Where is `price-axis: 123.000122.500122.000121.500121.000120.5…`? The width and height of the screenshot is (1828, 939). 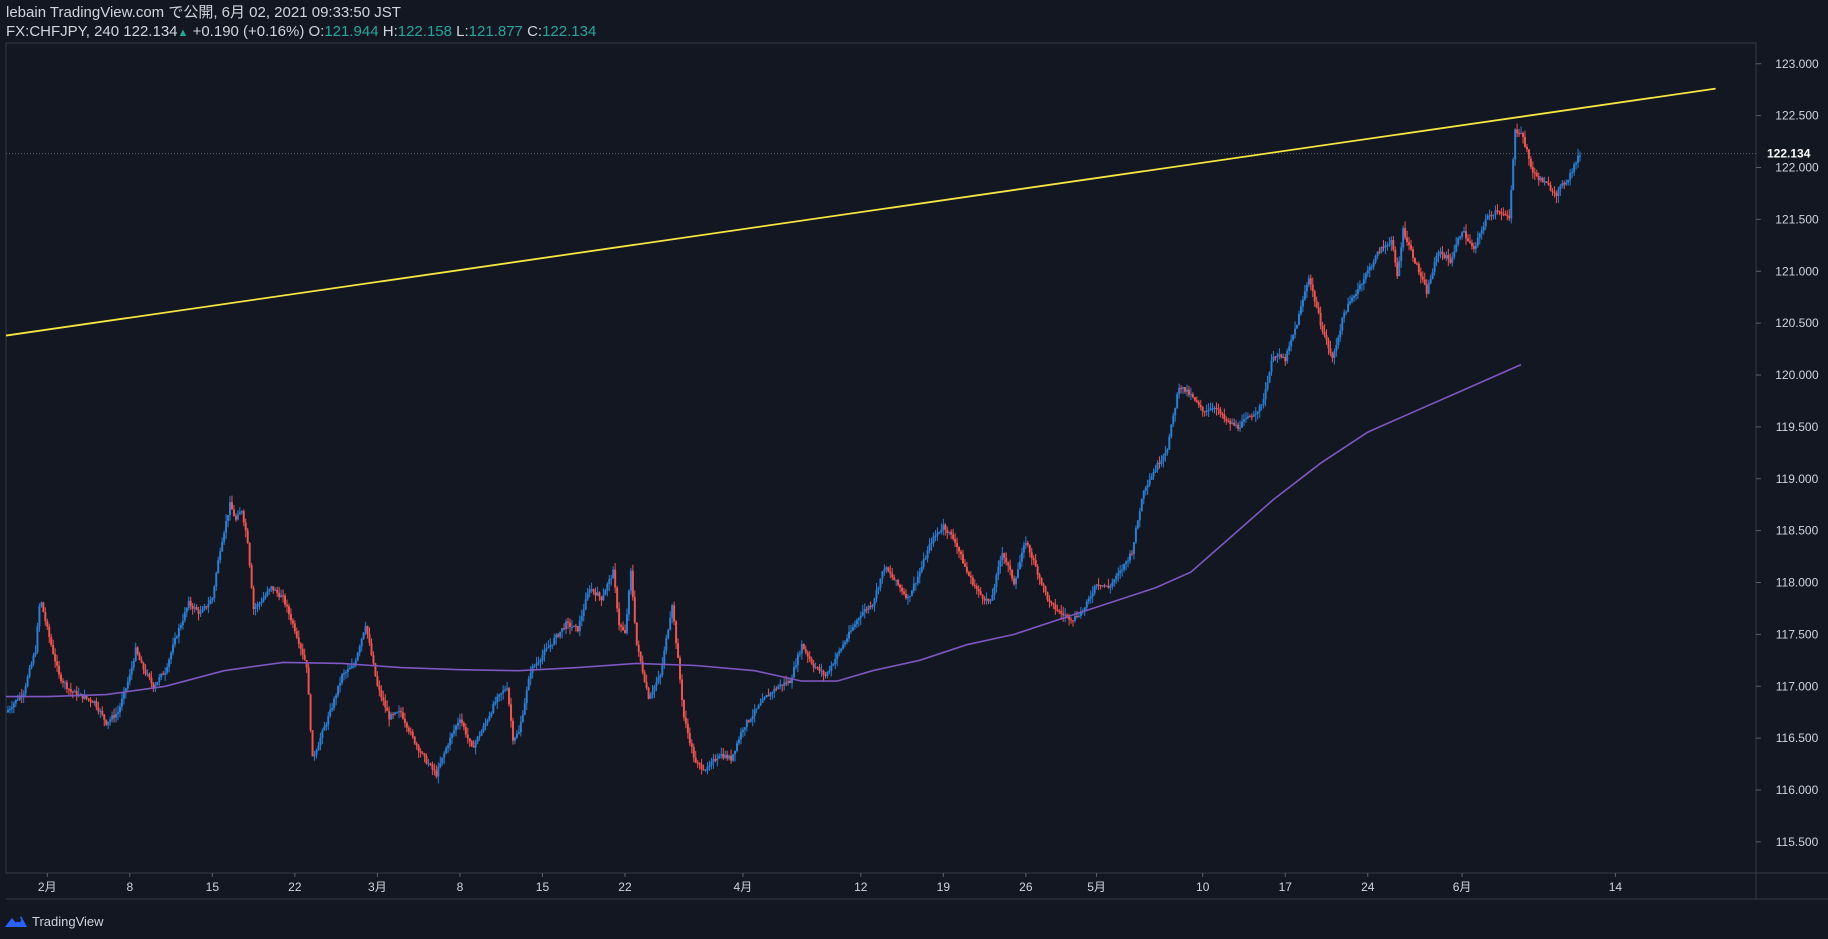
price-axis: 123.000122.500122.000121.500121.000120.5… is located at coordinates (1787, 453).